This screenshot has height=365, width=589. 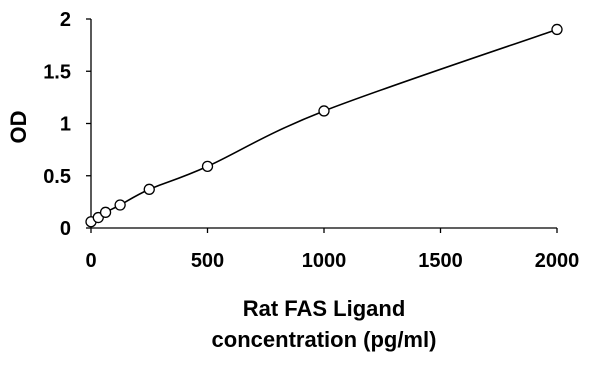 I want to click on y-tick-label: 2, so click(x=65, y=20).